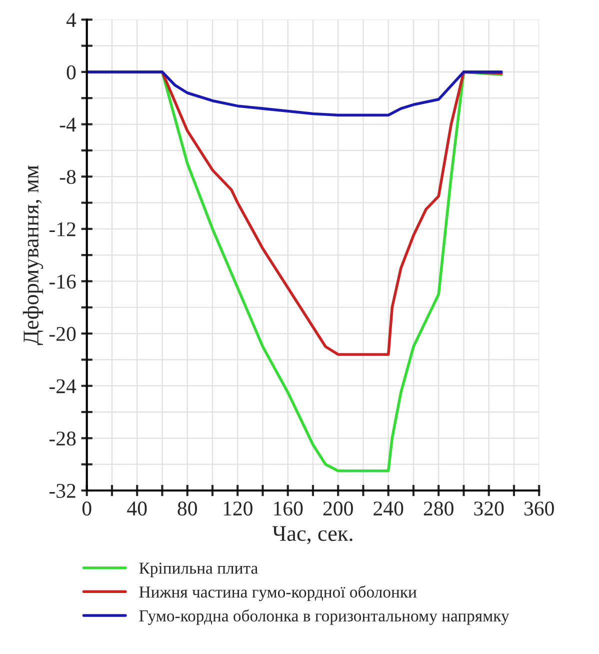  What do you see at coordinates (62, 491) in the screenshot?
I see `y-tick-label: -32` at bounding box center [62, 491].